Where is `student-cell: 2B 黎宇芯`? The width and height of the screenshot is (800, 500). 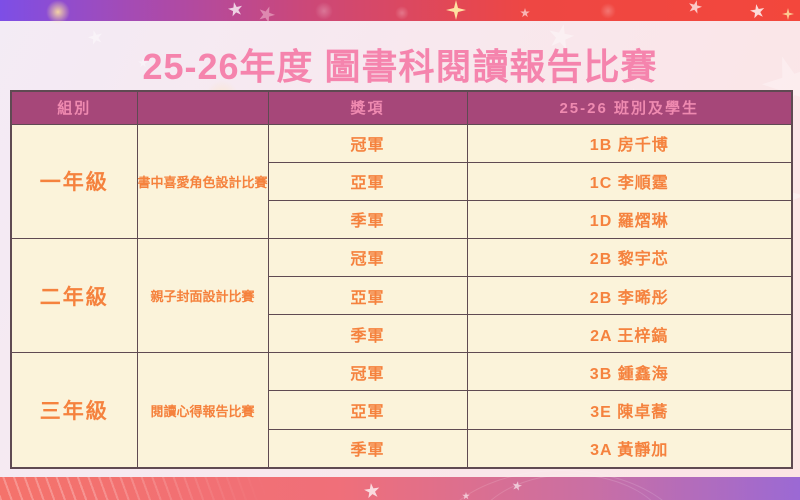
student-cell: 2B 黎宇芯 is located at coordinates (629, 257).